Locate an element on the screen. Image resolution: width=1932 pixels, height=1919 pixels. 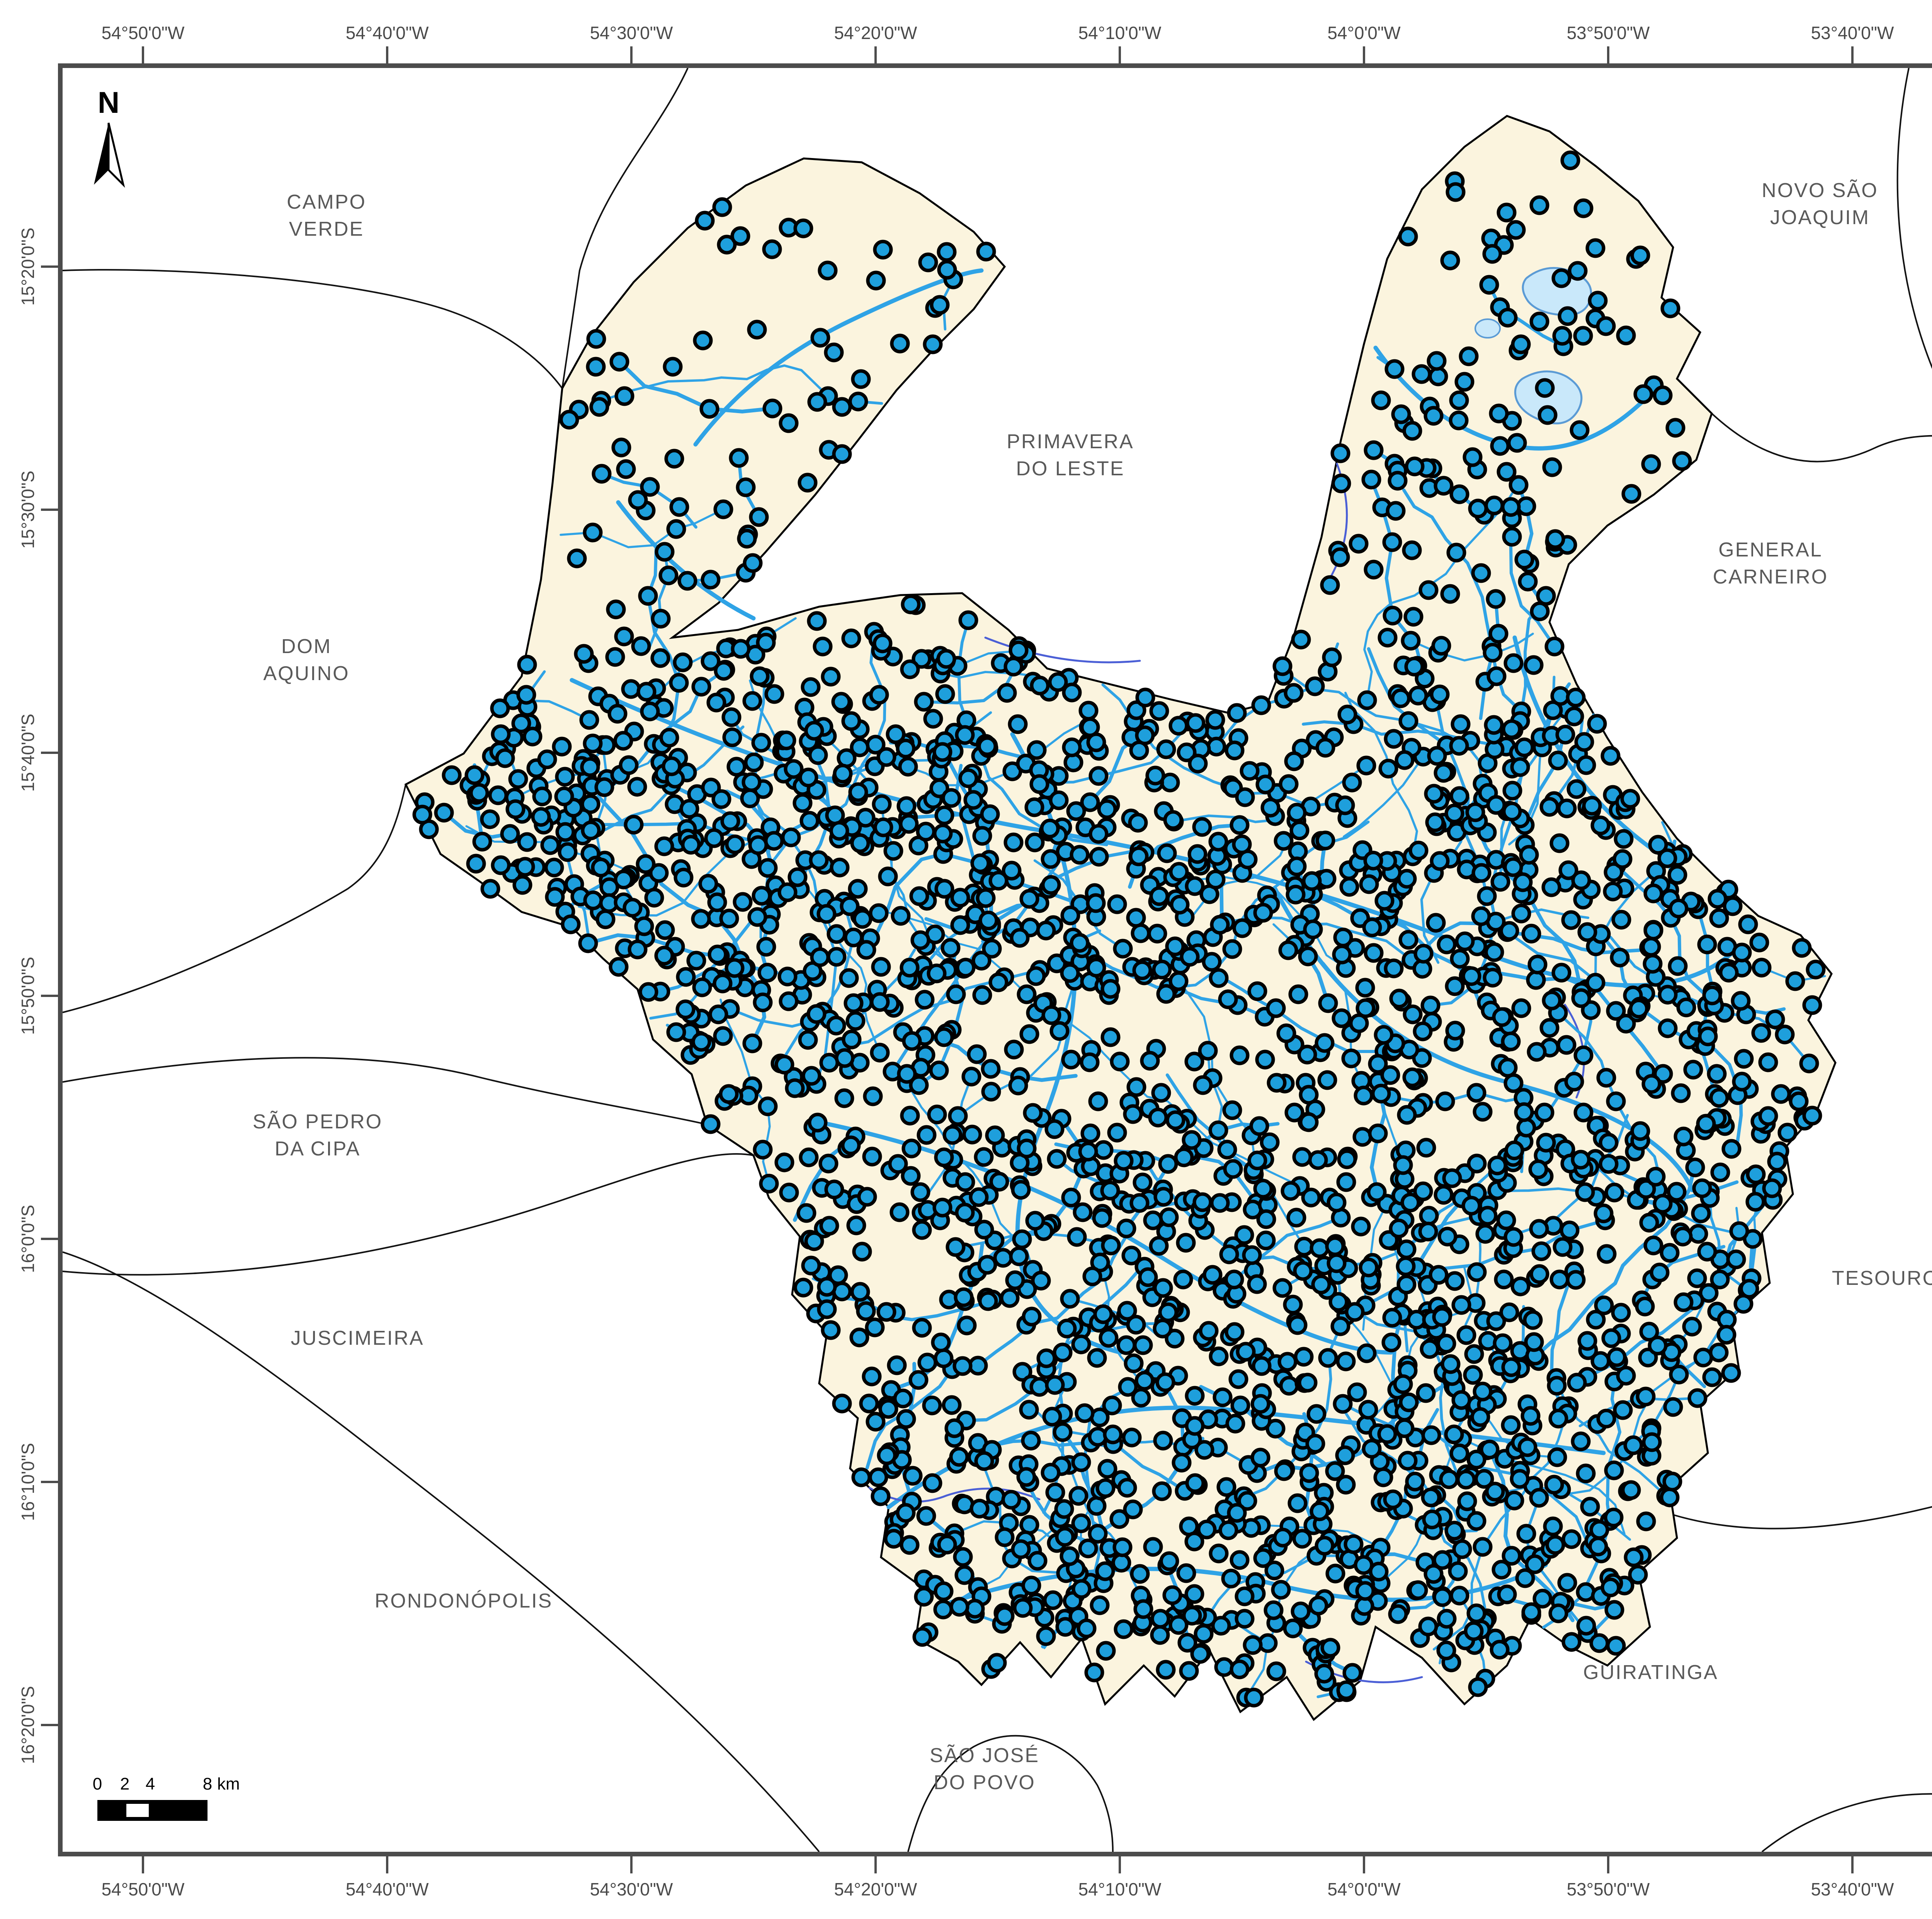
scale-bar-tick-label: 4 is located at coordinates (150, 1783).